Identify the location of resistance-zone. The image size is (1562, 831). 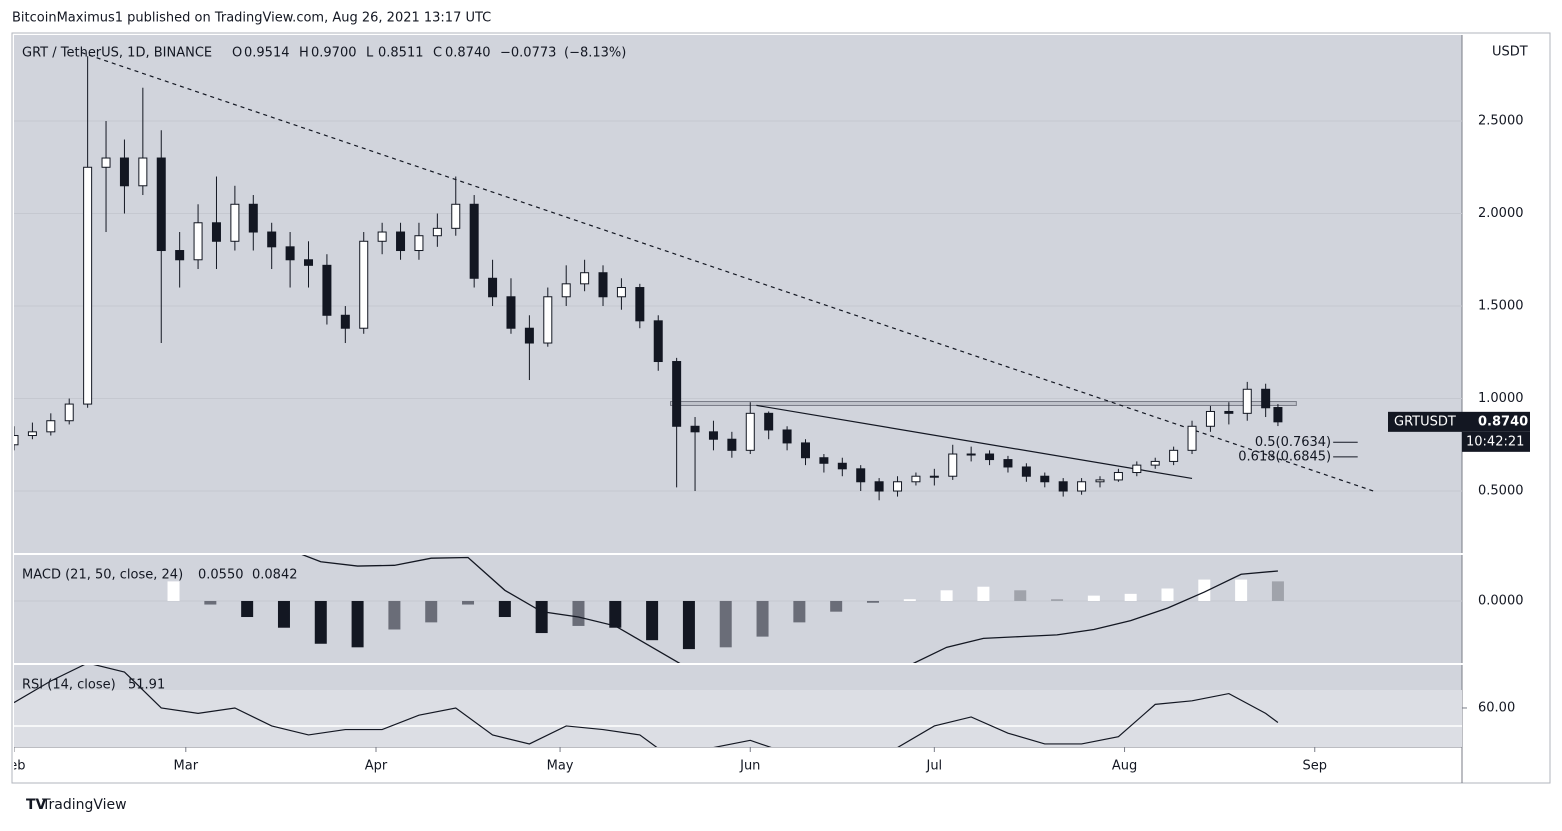
(983, 403).